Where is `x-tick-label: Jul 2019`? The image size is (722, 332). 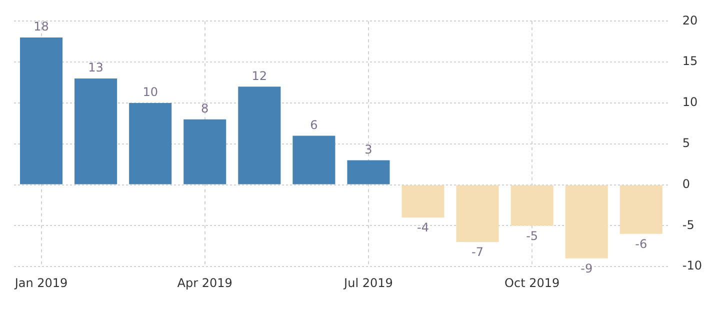
x-tick-label: Jul 2019 is located at coordinates (368, 283).